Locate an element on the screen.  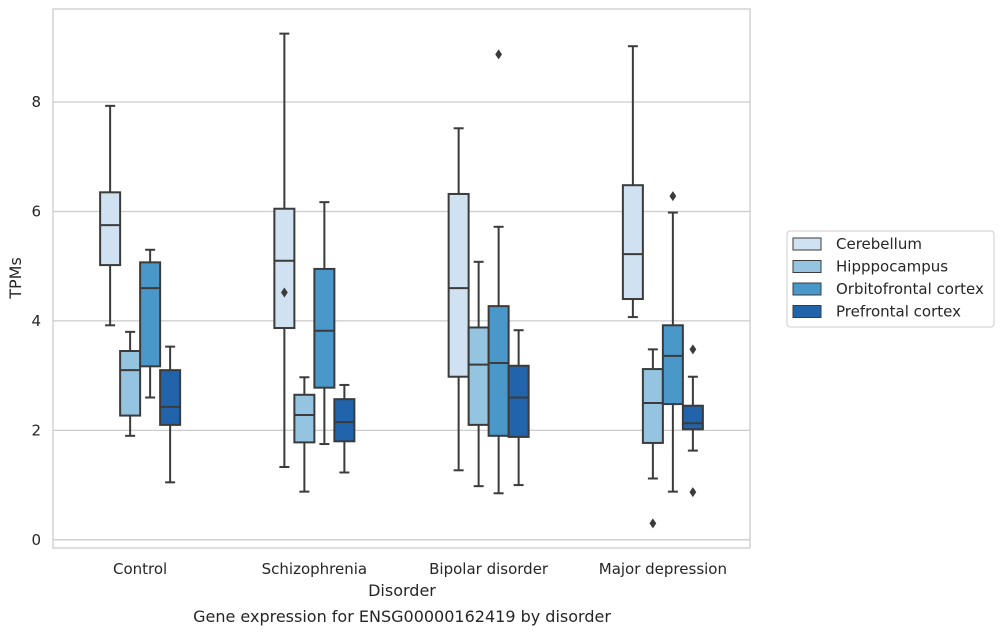
x-tick-label: Control is located at coordinates (140, 569).